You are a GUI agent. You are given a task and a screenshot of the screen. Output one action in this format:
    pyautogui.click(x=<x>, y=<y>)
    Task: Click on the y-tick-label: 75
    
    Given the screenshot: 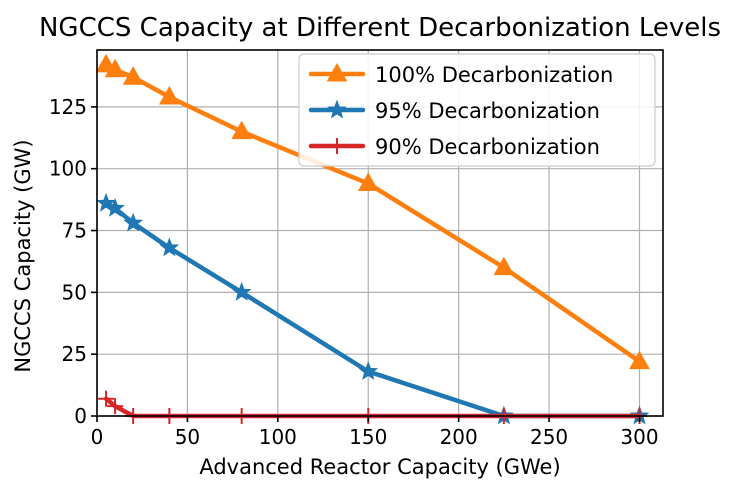 What is the action you would take?
    pyautogui.click(x=74, y=231)
    